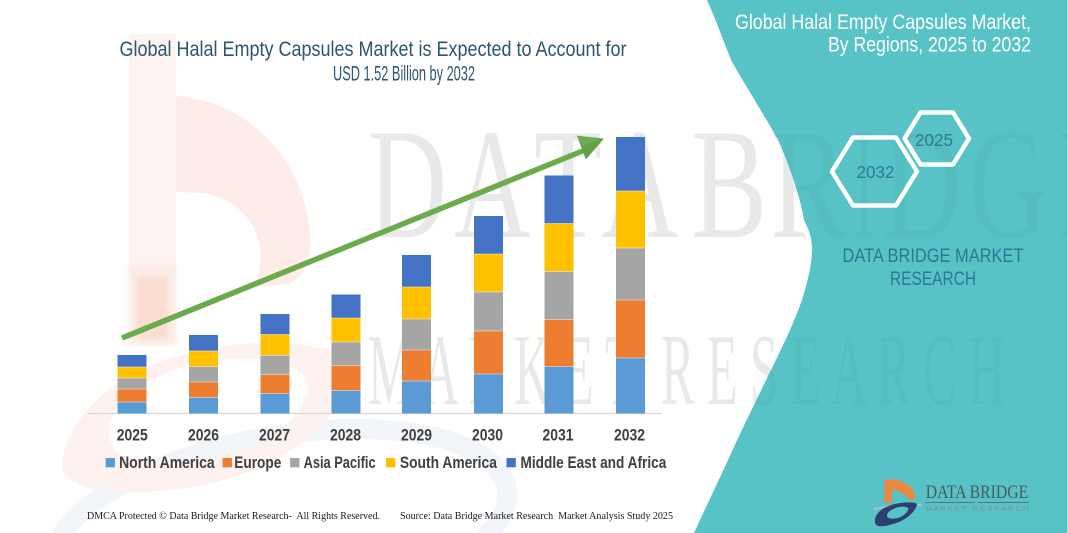 The height and width of the screenshot is (533, 1067). Describe the element at coordinates (257, 462) in the screenshot. I see `svg-text: Europe` at that location.